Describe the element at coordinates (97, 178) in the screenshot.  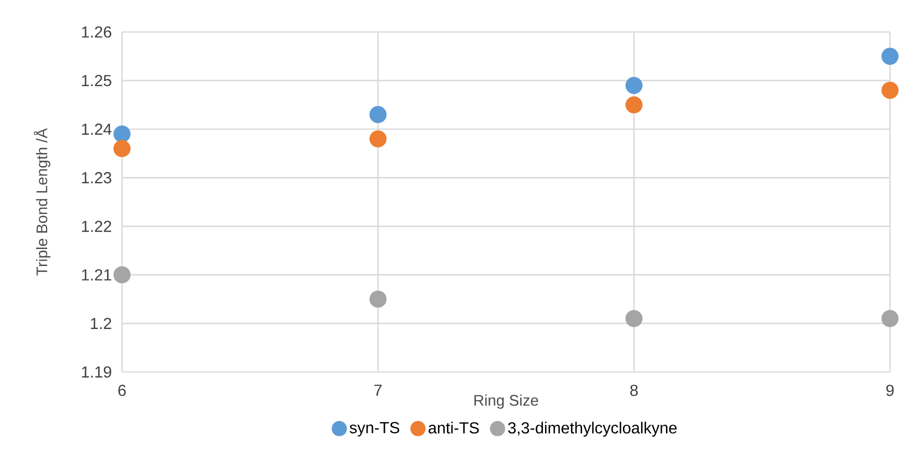
I see `y-tick-label: 1.23` at that location.